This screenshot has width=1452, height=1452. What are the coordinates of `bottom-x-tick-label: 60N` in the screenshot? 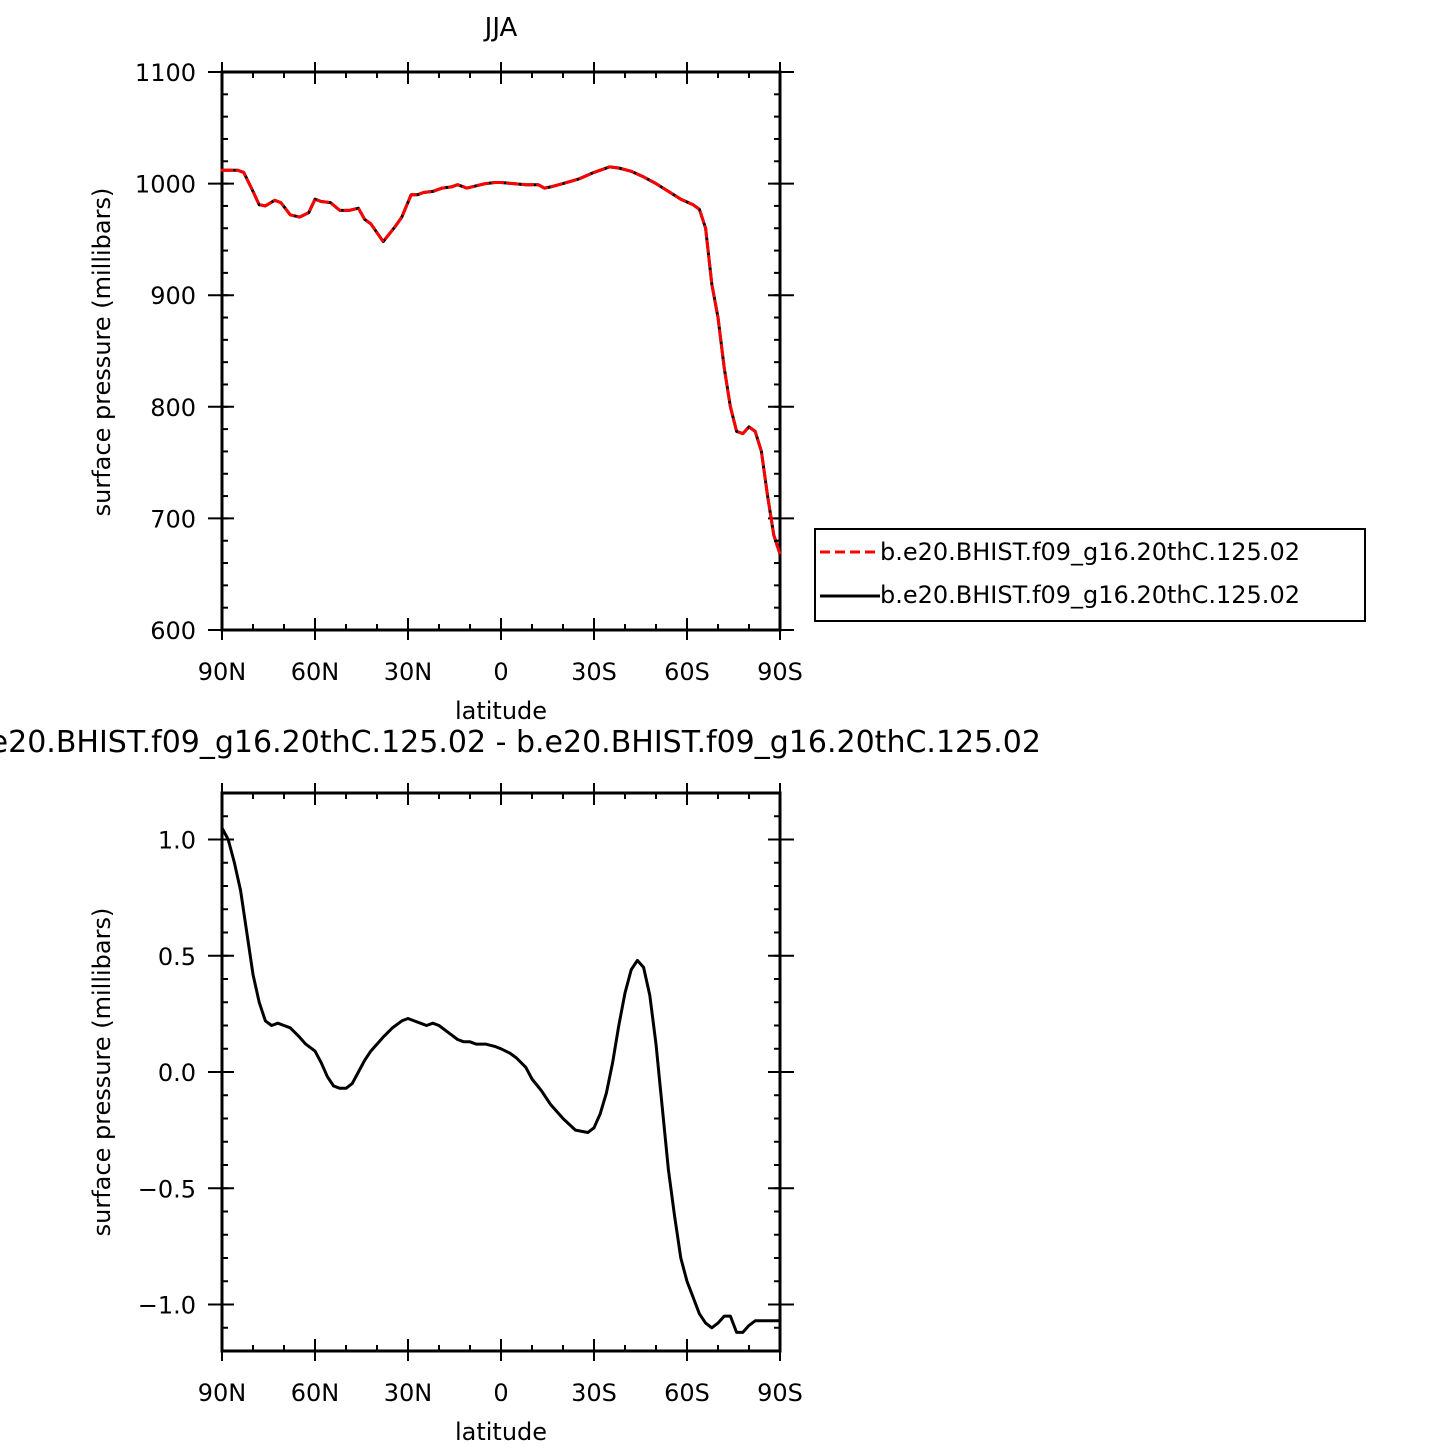 It's located at (315, 1393).